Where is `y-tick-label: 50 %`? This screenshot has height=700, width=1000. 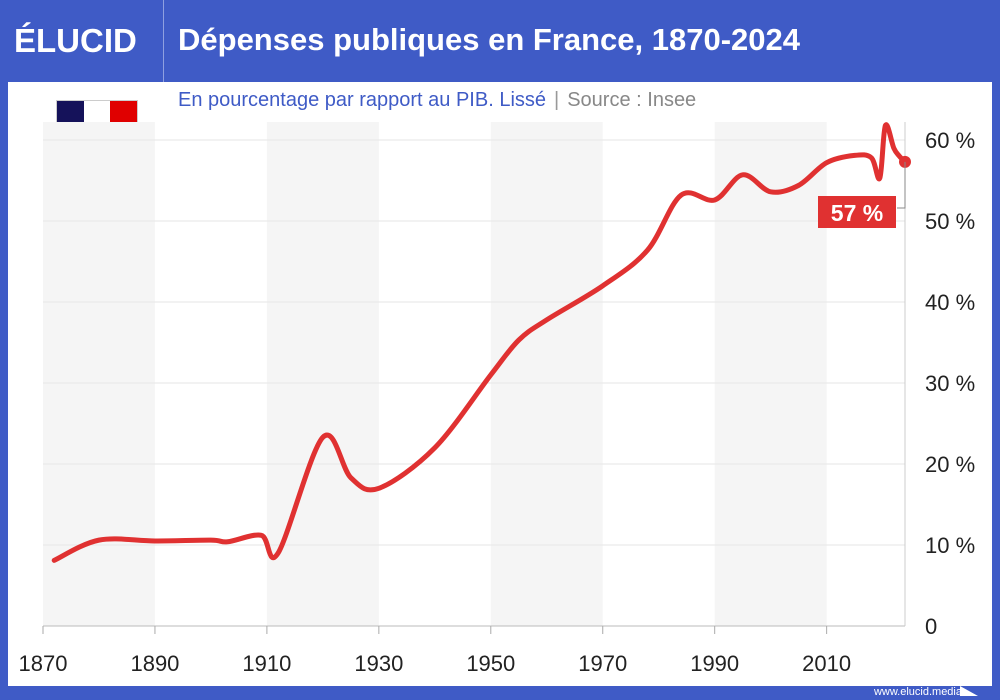
y-tick-label: 50 % is located at coordinates (950, 221).